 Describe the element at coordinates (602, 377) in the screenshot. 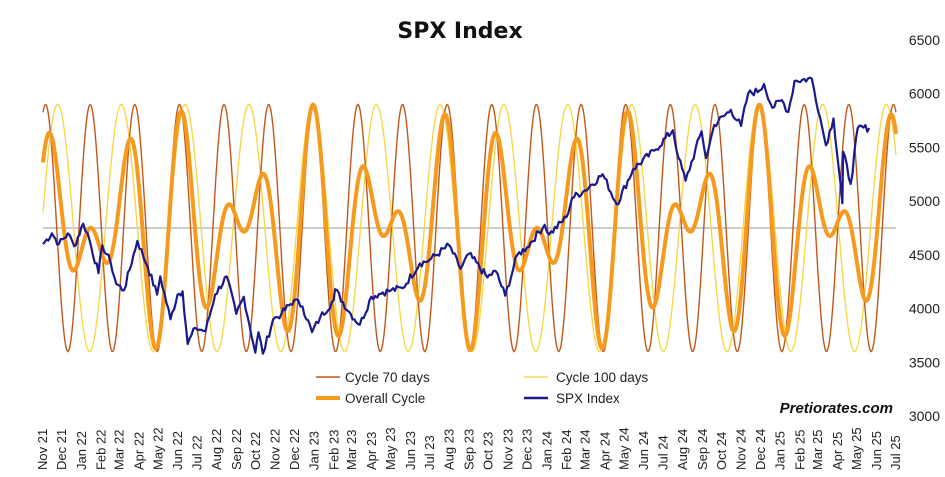

I see `legend-label-cycle-100: Cycle 100 days` at that location.